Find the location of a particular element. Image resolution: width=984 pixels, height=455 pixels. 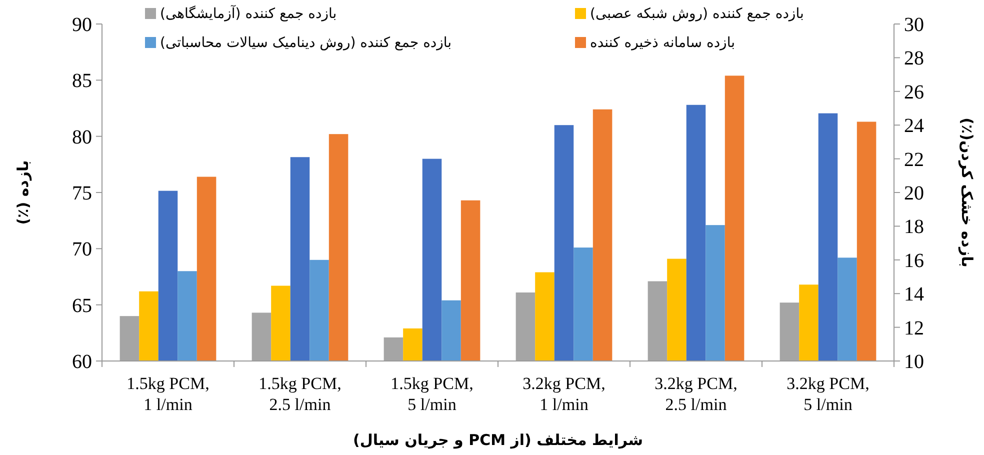

x-tick-label: 1.5kg PCM, 1 l/min is located at coordinates (168, 394).